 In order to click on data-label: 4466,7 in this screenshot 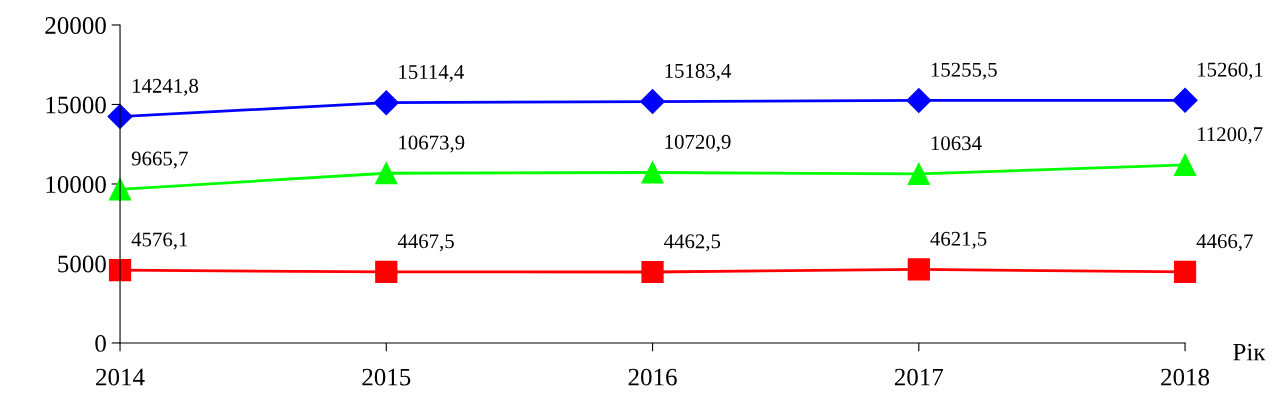, I will do `click(1224, 243)`.